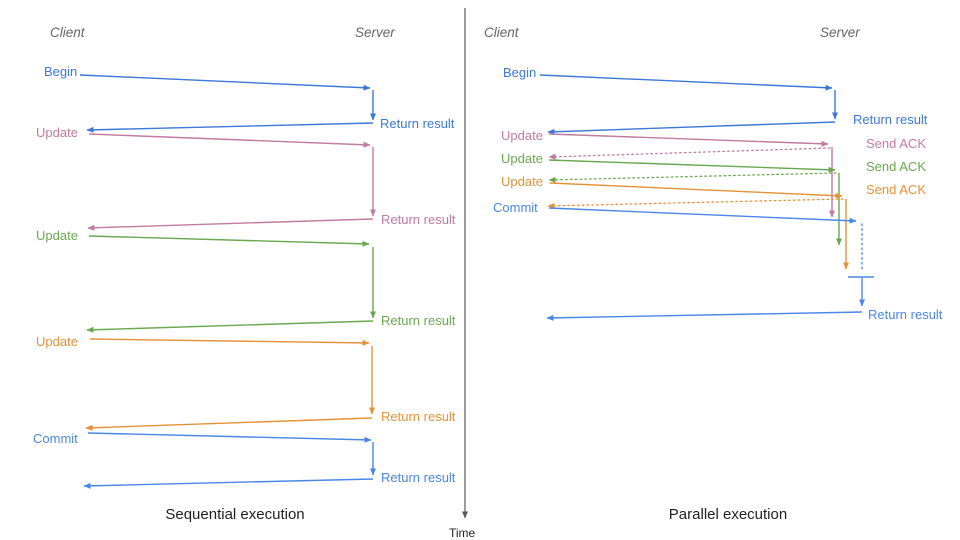 The image size is (960, 540). I want to click on par-update1-request-arrow, so click(688, 140).